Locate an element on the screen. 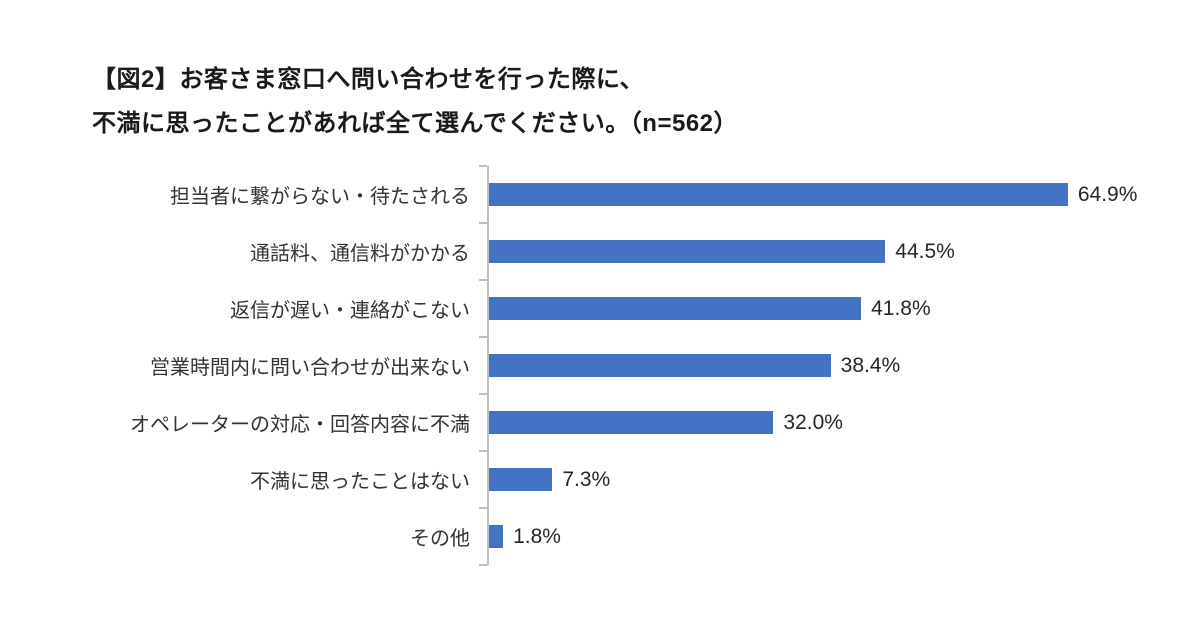 Image resolution: width=1200 pixels, height=630 pixels. category-label: 通話料、通信料がかかる is located at coordinates (360, 254).